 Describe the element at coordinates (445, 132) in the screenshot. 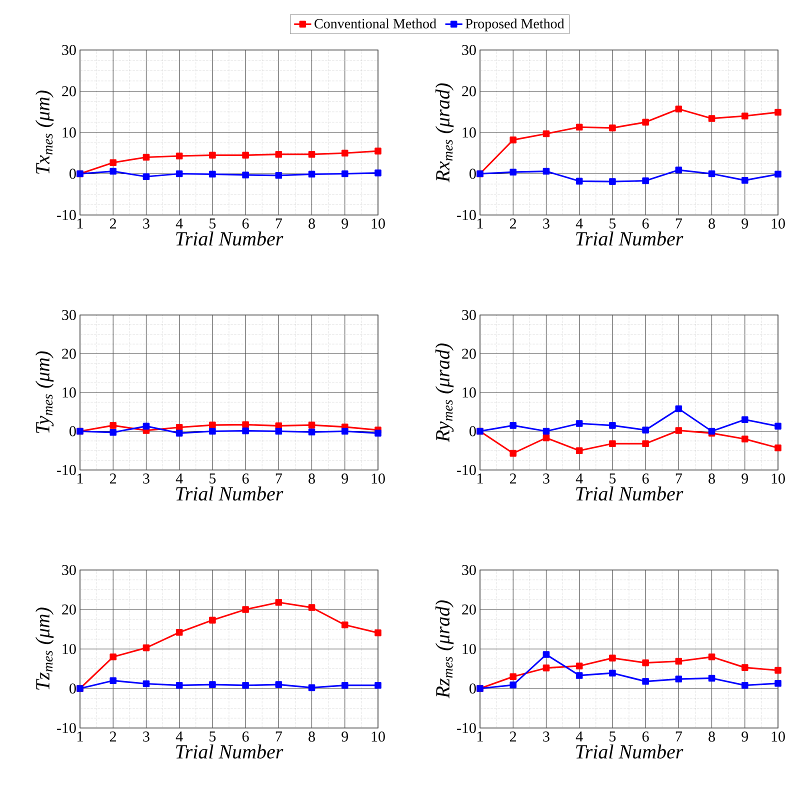

I see `y-axis-title: Rx$_{mes}$ (μrad)` at that location.